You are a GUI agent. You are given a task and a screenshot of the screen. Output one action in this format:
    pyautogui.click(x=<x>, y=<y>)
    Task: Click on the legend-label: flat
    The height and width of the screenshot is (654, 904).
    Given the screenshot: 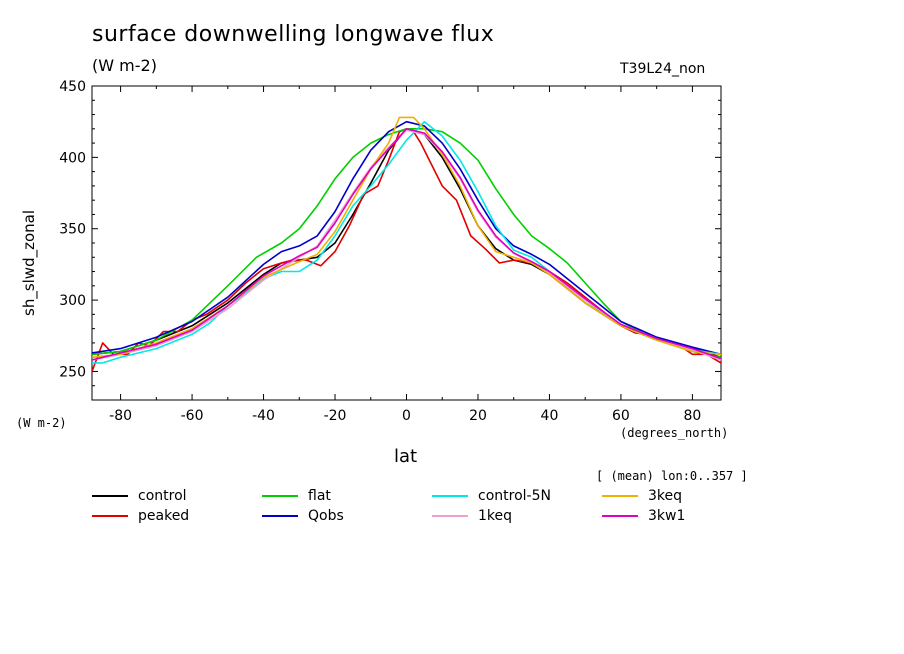 What is the action you would take?
    pyautogui.click(x=319, y=496)
    